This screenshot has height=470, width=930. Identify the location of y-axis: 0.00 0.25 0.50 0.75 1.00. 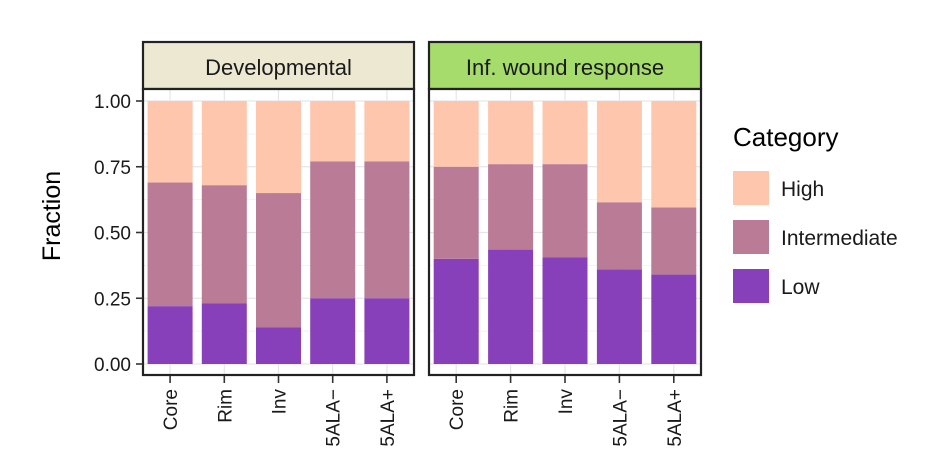
(118, 234).